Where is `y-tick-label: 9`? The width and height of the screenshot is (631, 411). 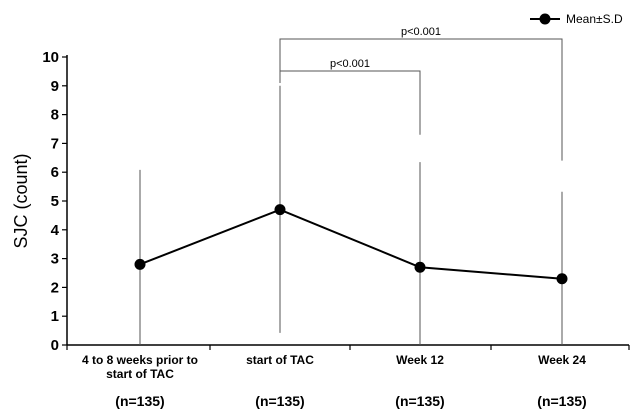
y-tick-label: 9 is located at coordinates (55, 86).